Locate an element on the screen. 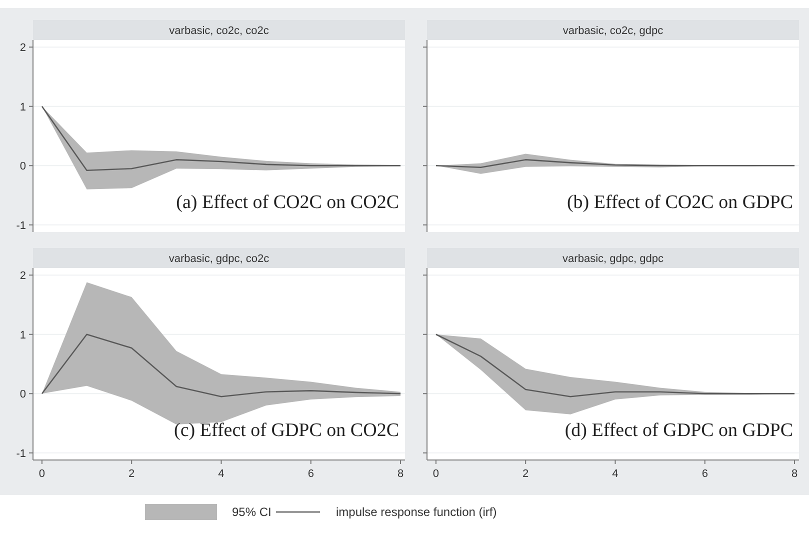 The image size is (809, 533). text: (a) Effect of CO2C on CO2C is located at coordinates (287, 202).